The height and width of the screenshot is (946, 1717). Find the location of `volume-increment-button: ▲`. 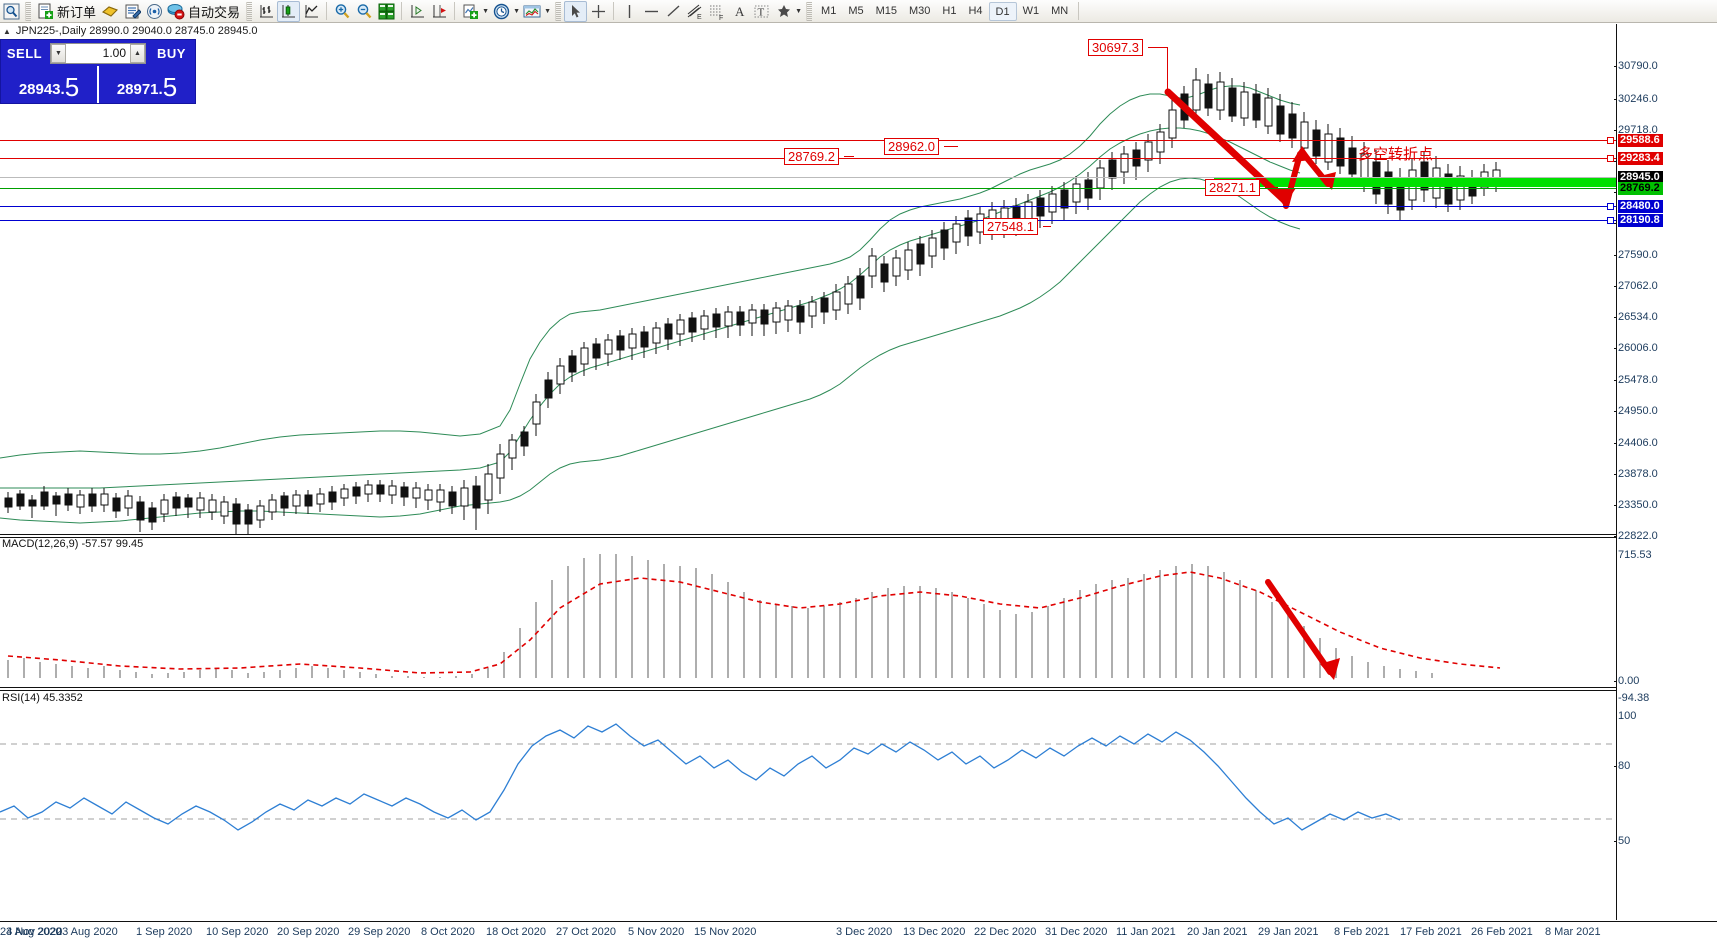

volume-increment-button: ▲ is located at coordinates (137, 53).